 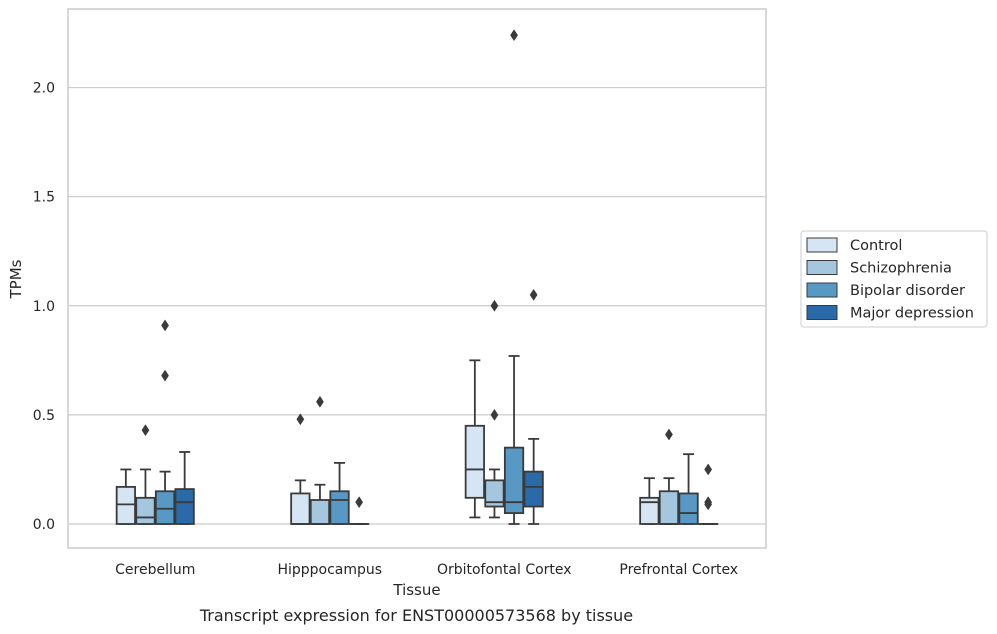 I want to click on legend-label: Bipolar disorder, so click(x=907, y=291).